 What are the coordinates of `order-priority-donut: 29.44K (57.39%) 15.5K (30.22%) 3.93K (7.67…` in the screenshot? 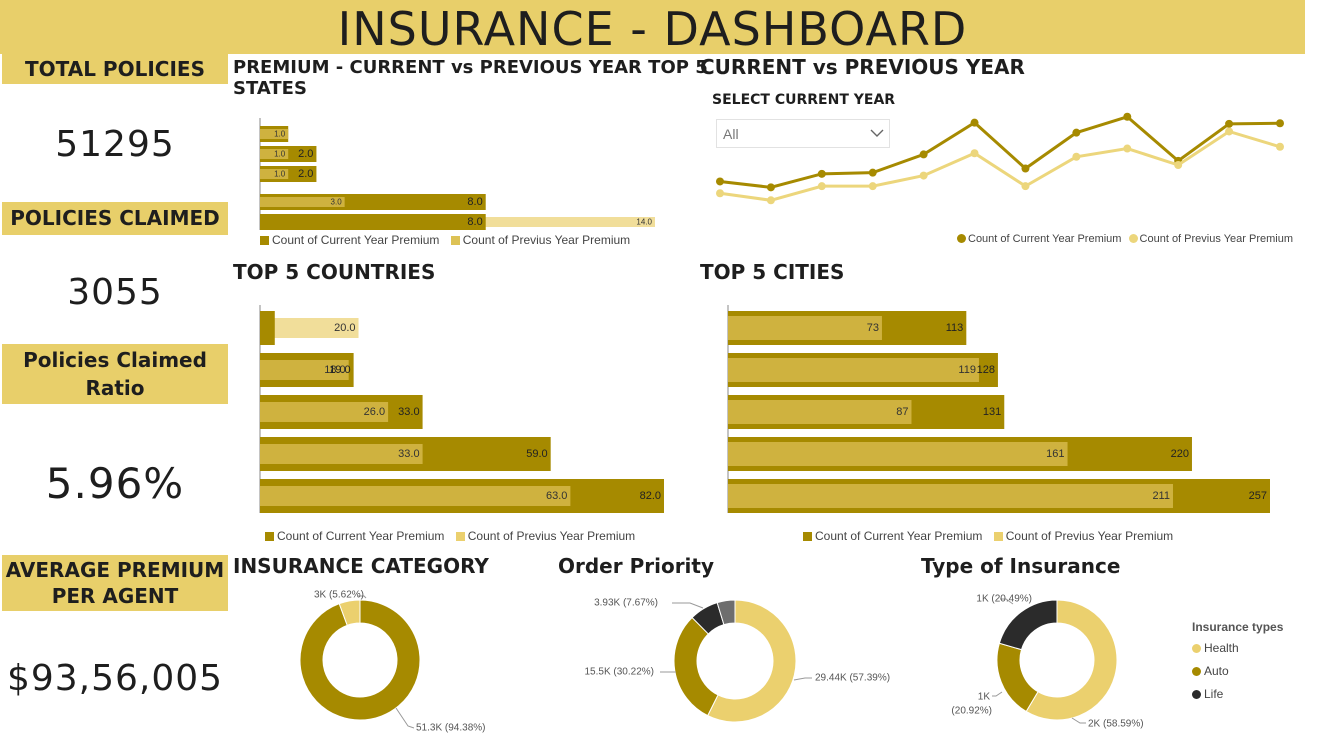 It's located at (737, 660).